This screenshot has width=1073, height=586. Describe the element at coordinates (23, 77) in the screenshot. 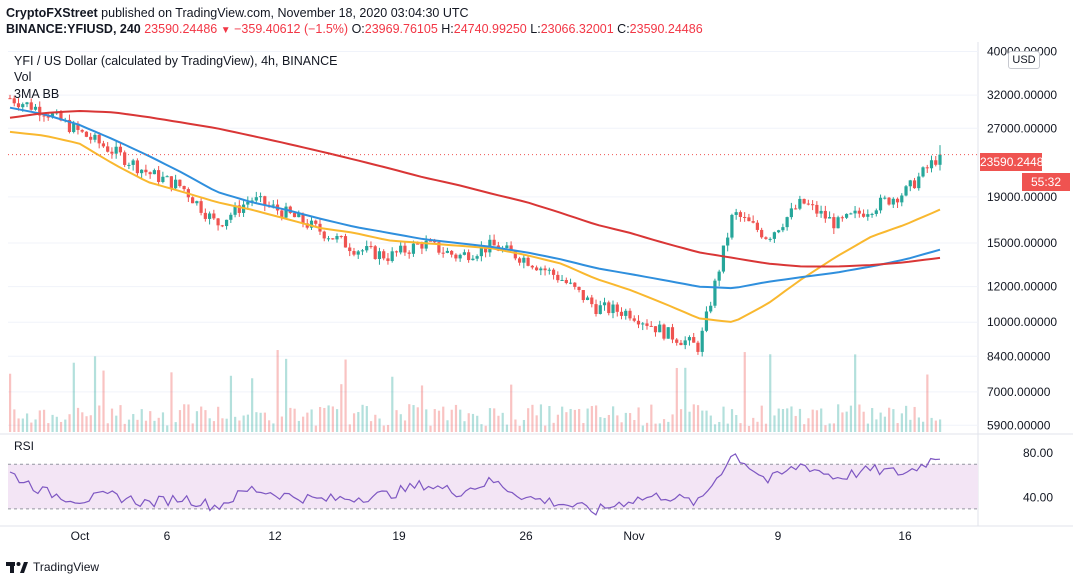

I see `volume-legend: Vol` at that location.